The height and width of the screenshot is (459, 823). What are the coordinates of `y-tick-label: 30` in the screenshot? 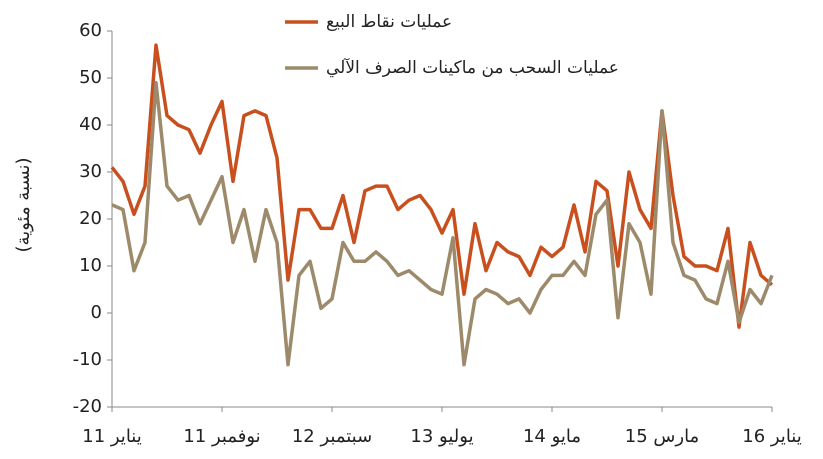 It's located at (90, 171).